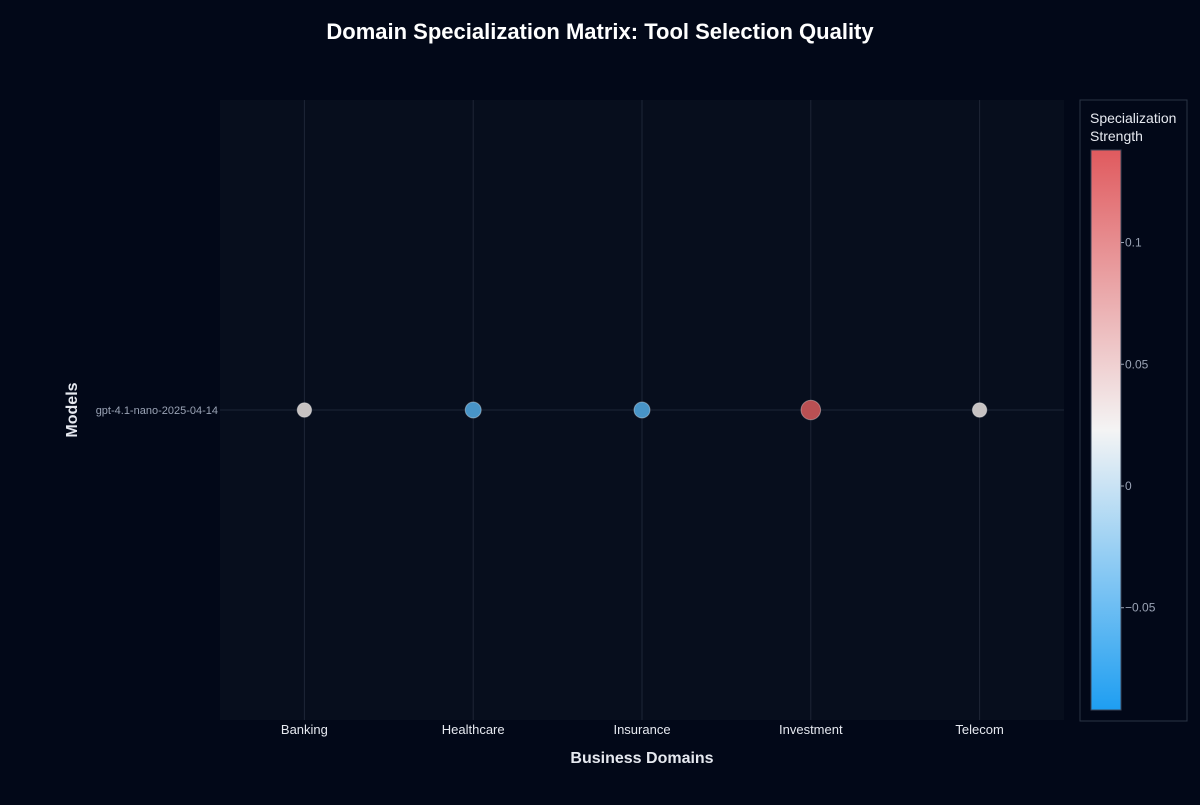 Image resolution: width=1200 pixels, height=805 pixels. Describe the element at coordinates (1128, 486) in the screenshot. I see `colorbar-tick-label: 0` at that location.